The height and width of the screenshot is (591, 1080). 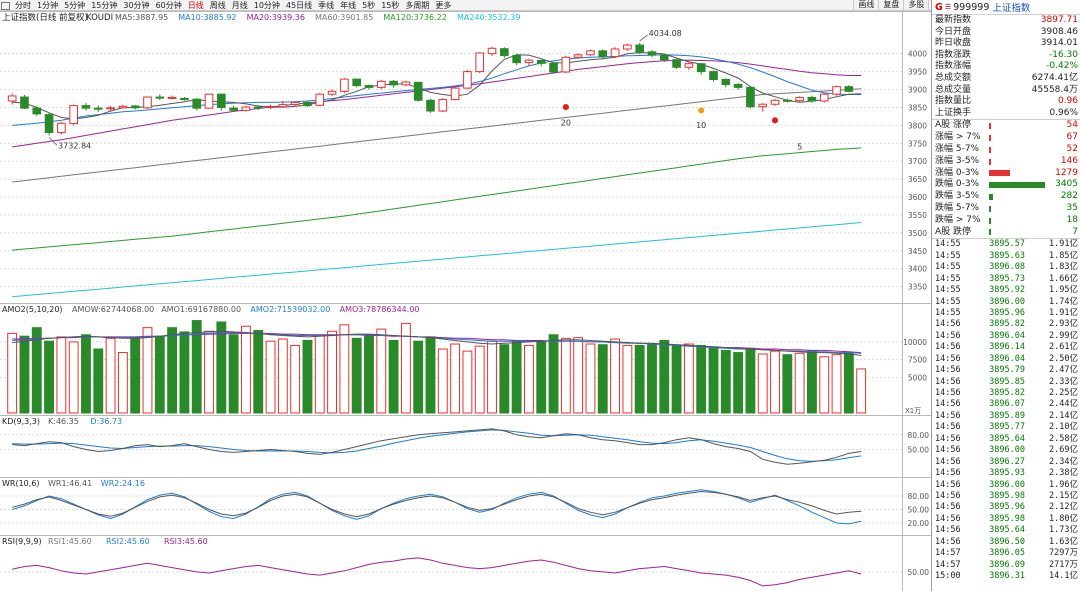 What do you see at coordinates (437, 90) in the screenshot?
I see `line-ma10` at bounding box center [437, 90].